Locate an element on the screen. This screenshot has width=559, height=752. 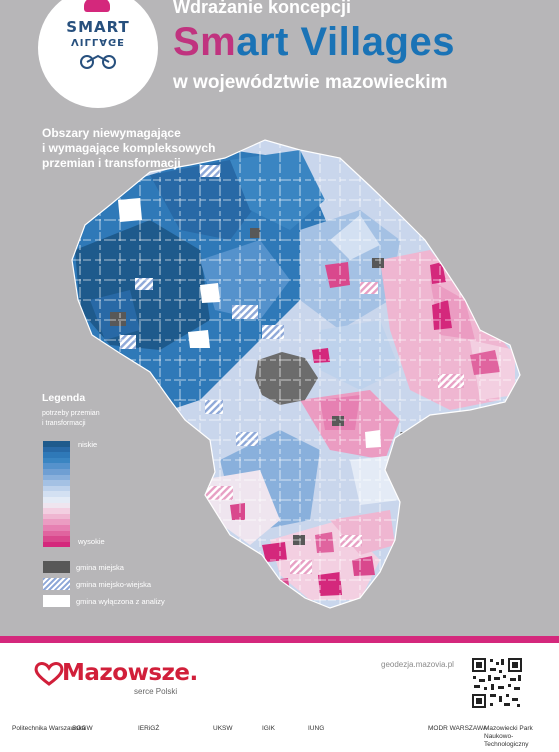
partner-logo: Mazowiecki Park Naukowo-Technologiczny is located at coordinates (508, 736).